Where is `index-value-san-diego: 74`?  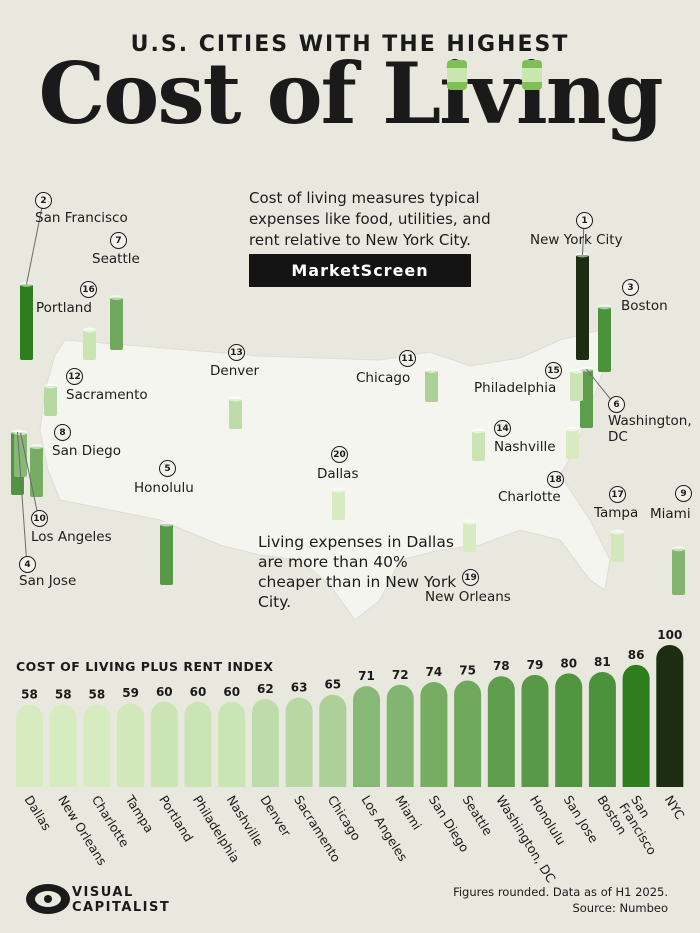
index-value-san-diego: 74 is located at coordinates (434, 672).